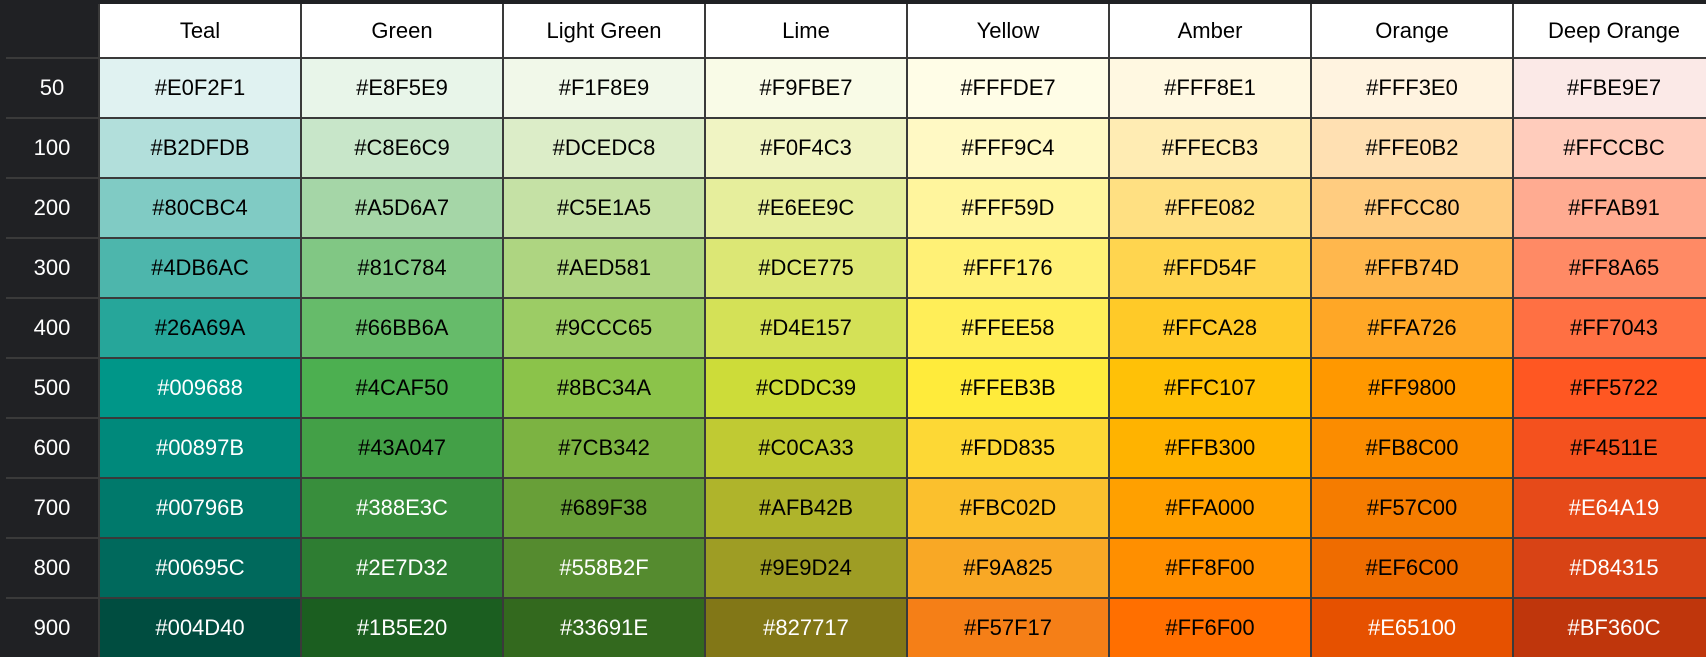  Describe the element at coordinates (1412, 88) in the screenshot. I see `color-swatch: #FFF3E0` at that location.